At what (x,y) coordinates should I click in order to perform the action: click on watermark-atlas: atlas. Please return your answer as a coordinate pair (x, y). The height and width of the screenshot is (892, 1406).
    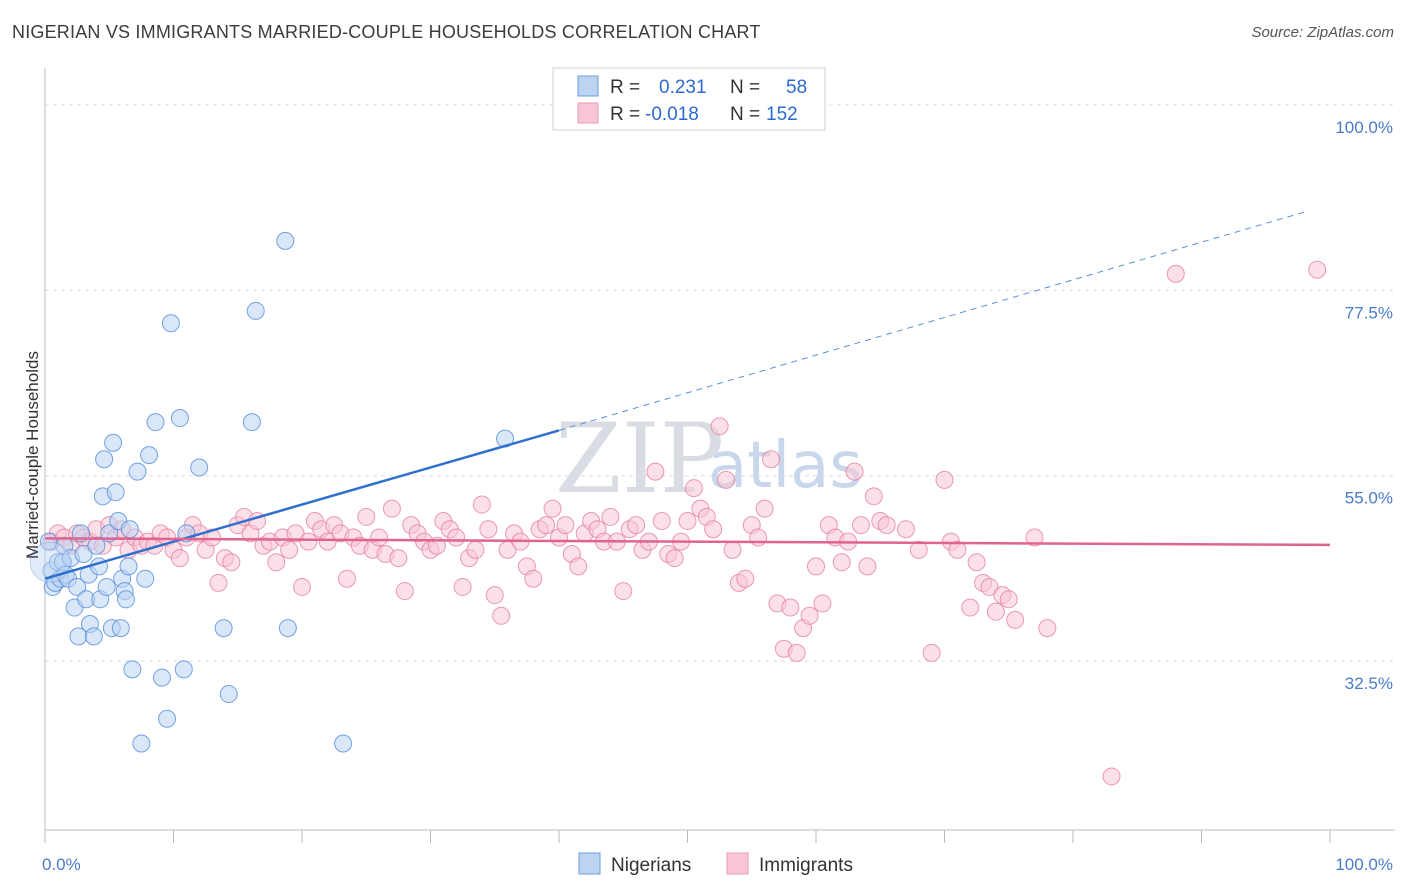
    Looking at the image, I should click on (785, 466).